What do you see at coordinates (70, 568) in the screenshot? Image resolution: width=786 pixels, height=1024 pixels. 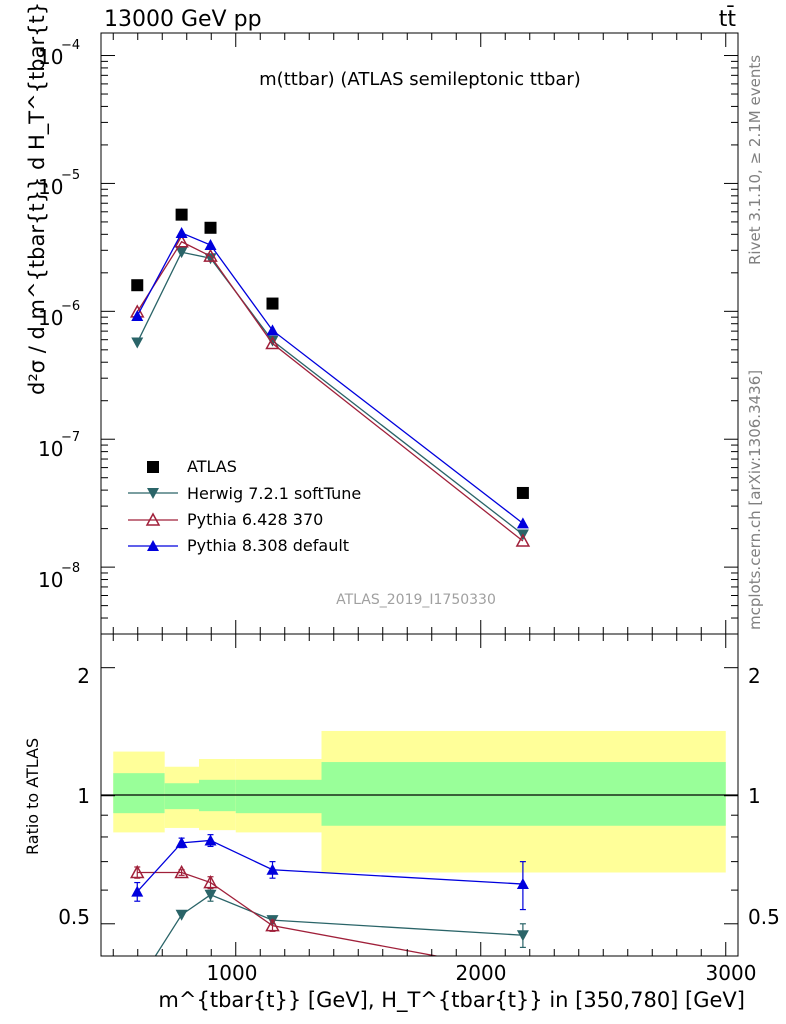 I see `y-main-tick-exponent: −8` at bounding box center [70, 568].